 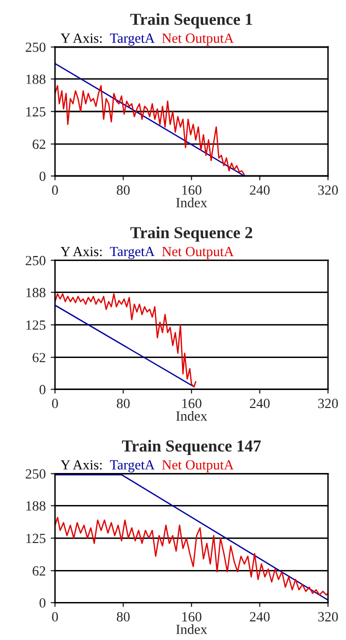 What do you see at coordinates (191, 20) in the screenshot?
I see `chart-title: Train Sequence 1` at bounding box center [191, 20].